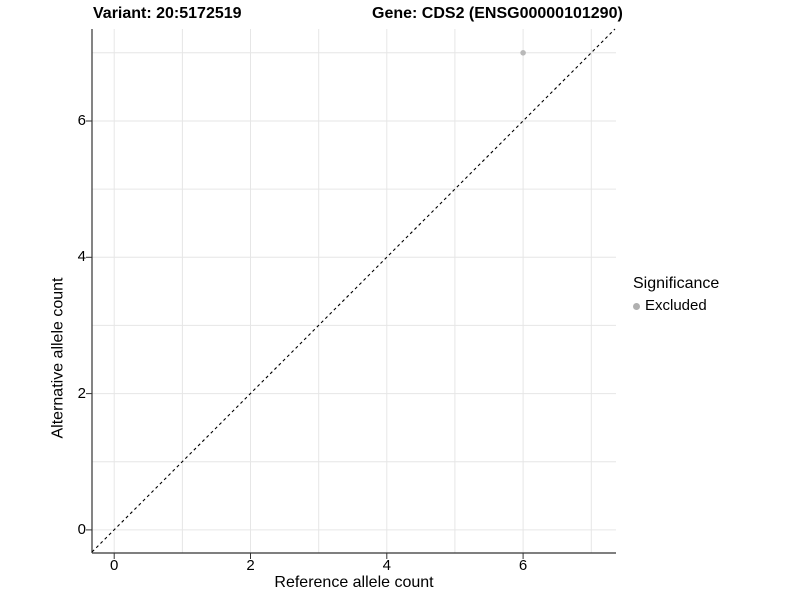 The width and height of the screenshot is (800, 600). Describe the element at coordinates (250, 565) in the screenshot. I see `x-tick-label: 2` at that location.